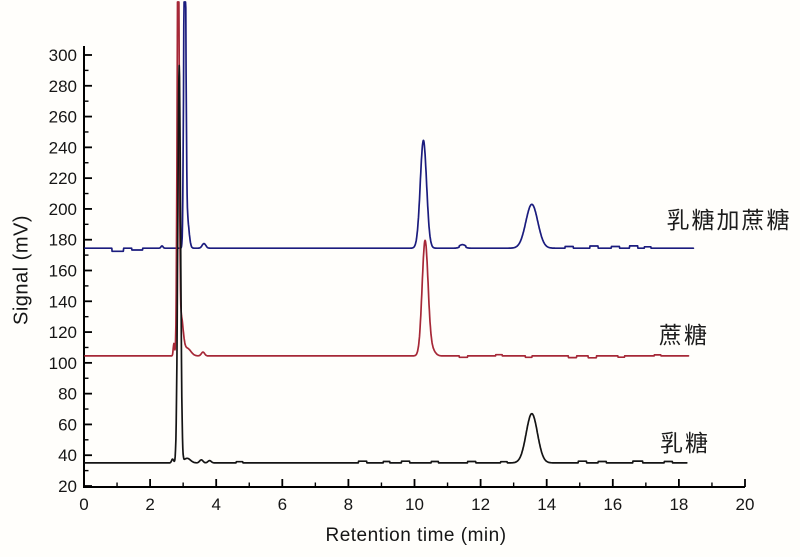 This screenshot has height=557, width=800. I want to click on x-tick-label: 2, so click(149, 504).